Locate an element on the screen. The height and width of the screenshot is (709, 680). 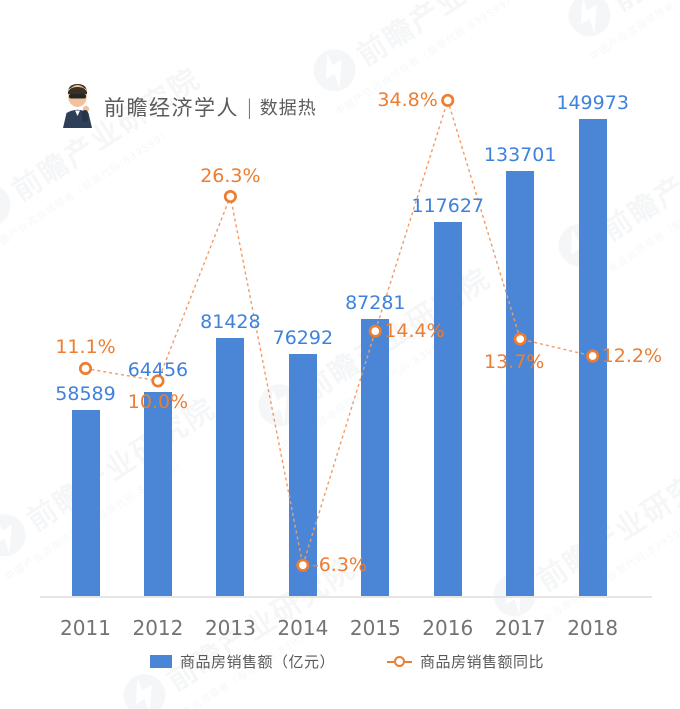
economist-avatar-icon is located at coordinates (77, 107).